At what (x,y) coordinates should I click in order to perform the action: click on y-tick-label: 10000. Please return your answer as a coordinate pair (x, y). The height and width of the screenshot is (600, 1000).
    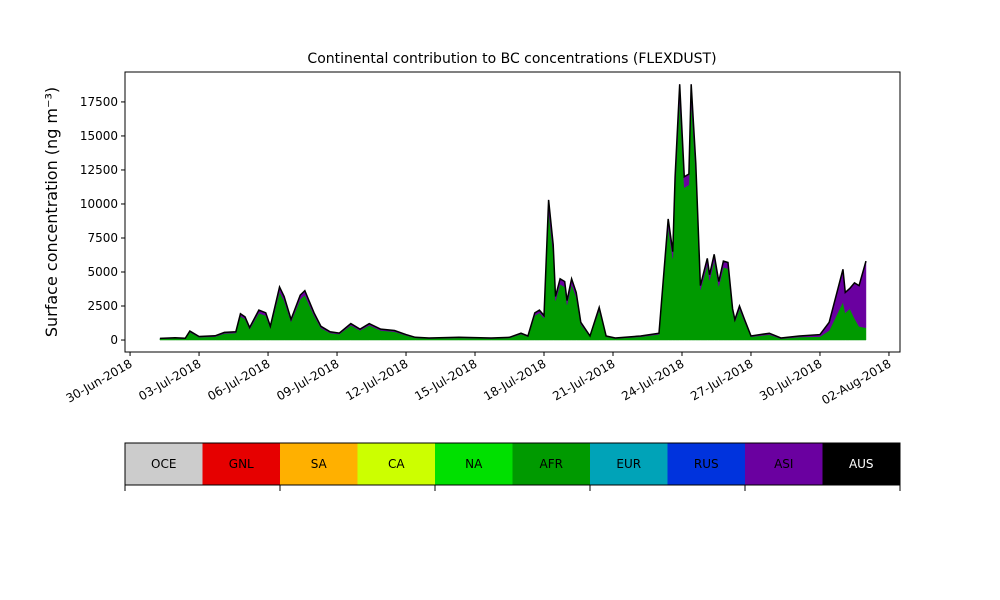
    Looking at the image, I should click on (99, 204).